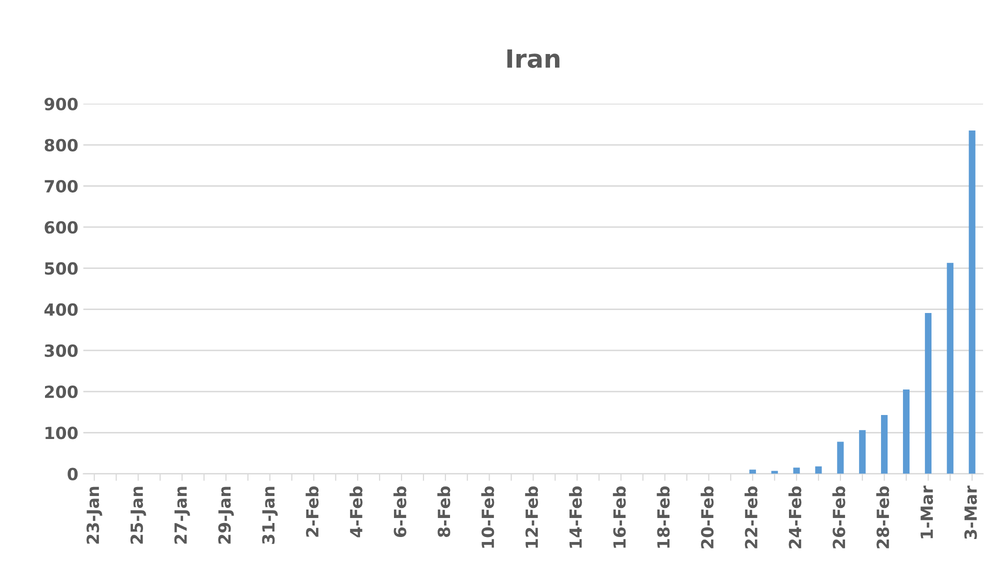 This screenshot has height=564, width=992. Describe the element at coordinates (182, 515) in the screenshot. I see `x-tick-label: 27-Jan` at that location.